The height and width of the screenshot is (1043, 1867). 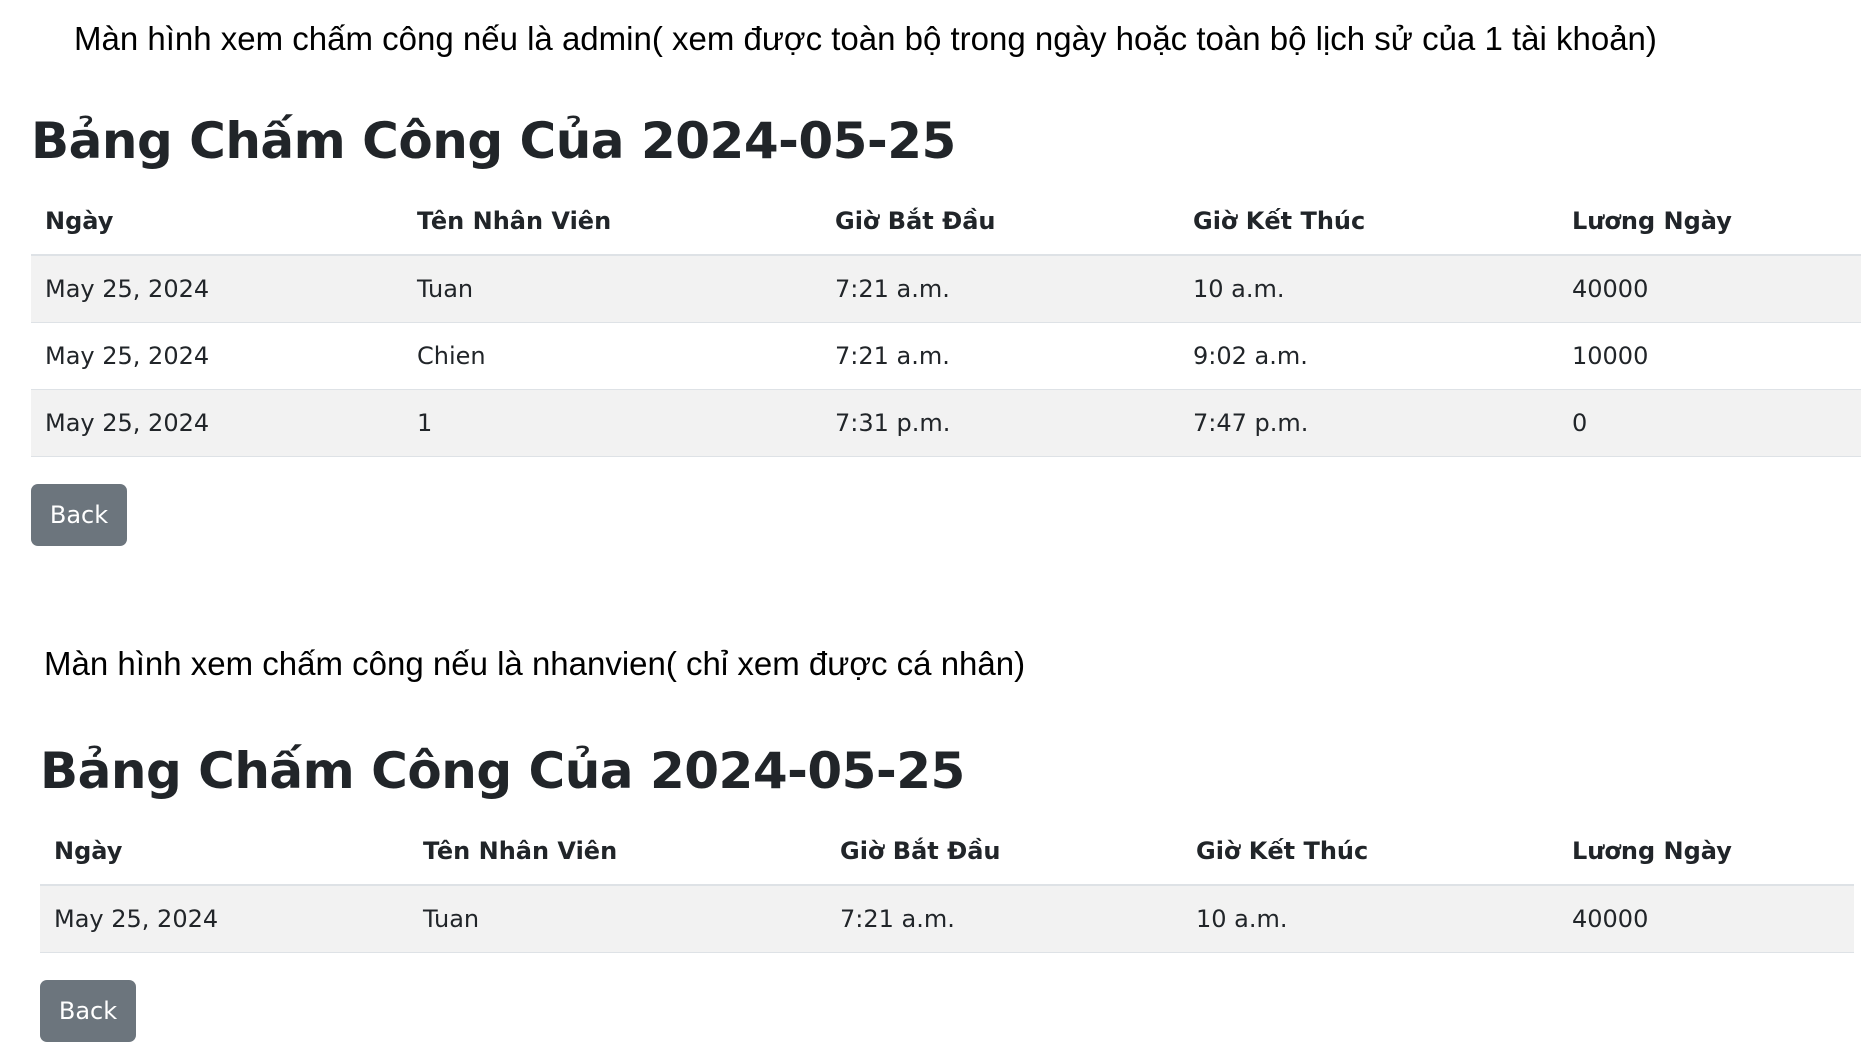 I want to click on cell-daily-wage: 0, so click(x=1709, y=423).